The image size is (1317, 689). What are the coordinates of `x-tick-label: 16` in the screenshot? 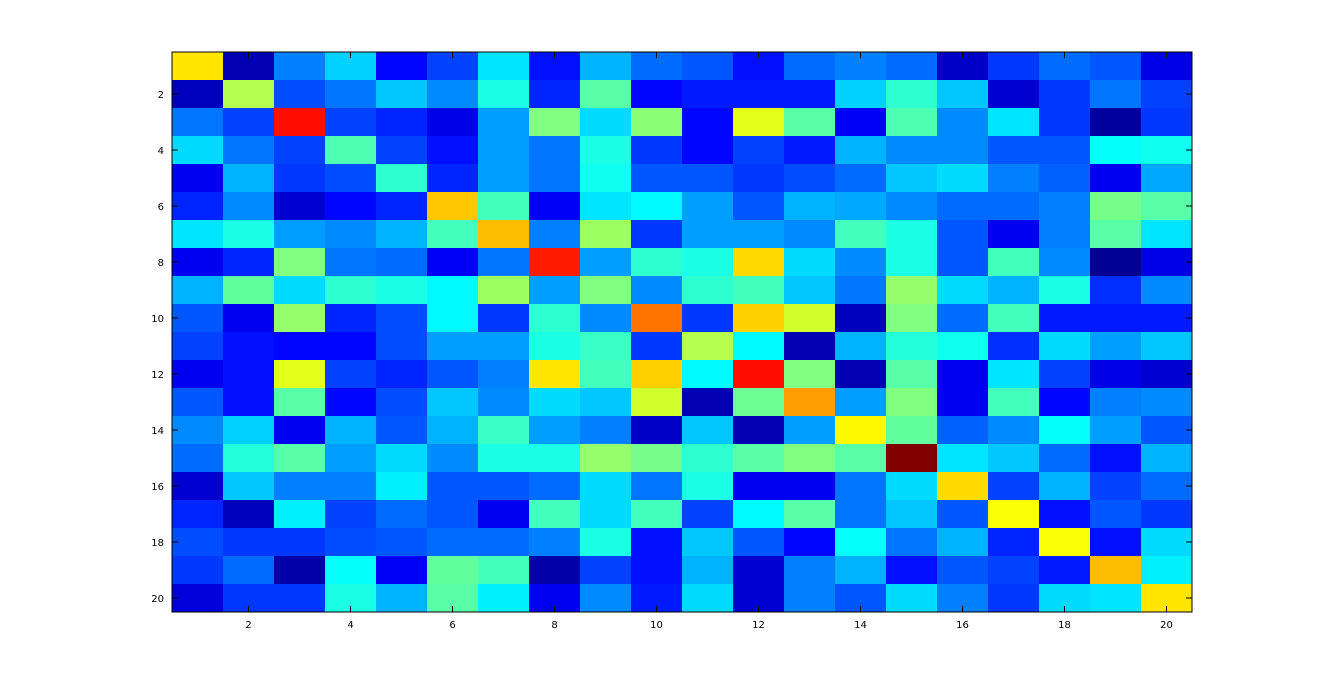 It's located at (962, 625).